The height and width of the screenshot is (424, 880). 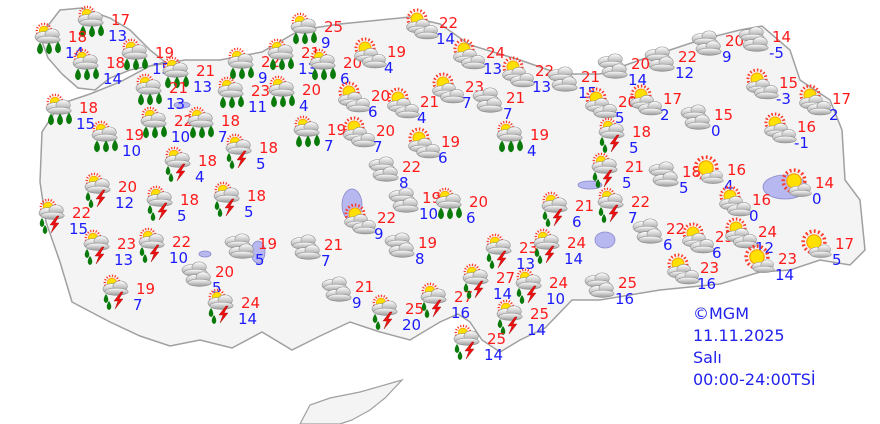 What do you see at coordinates (772, 88) in the screenshot?
I see `weather-station: 15-3` at bounding box center [772, 88].